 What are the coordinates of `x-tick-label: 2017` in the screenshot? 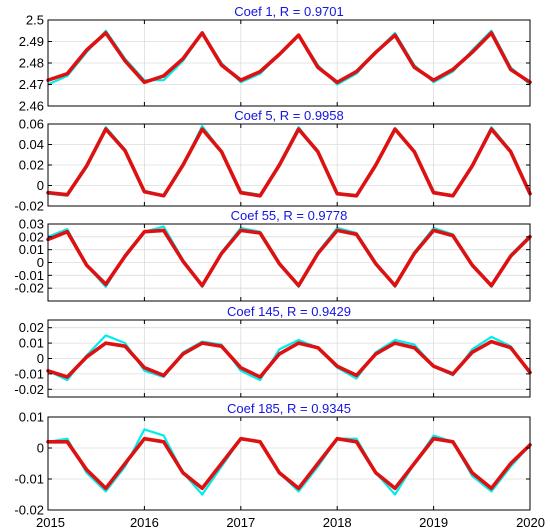 It's located at (240, 522).